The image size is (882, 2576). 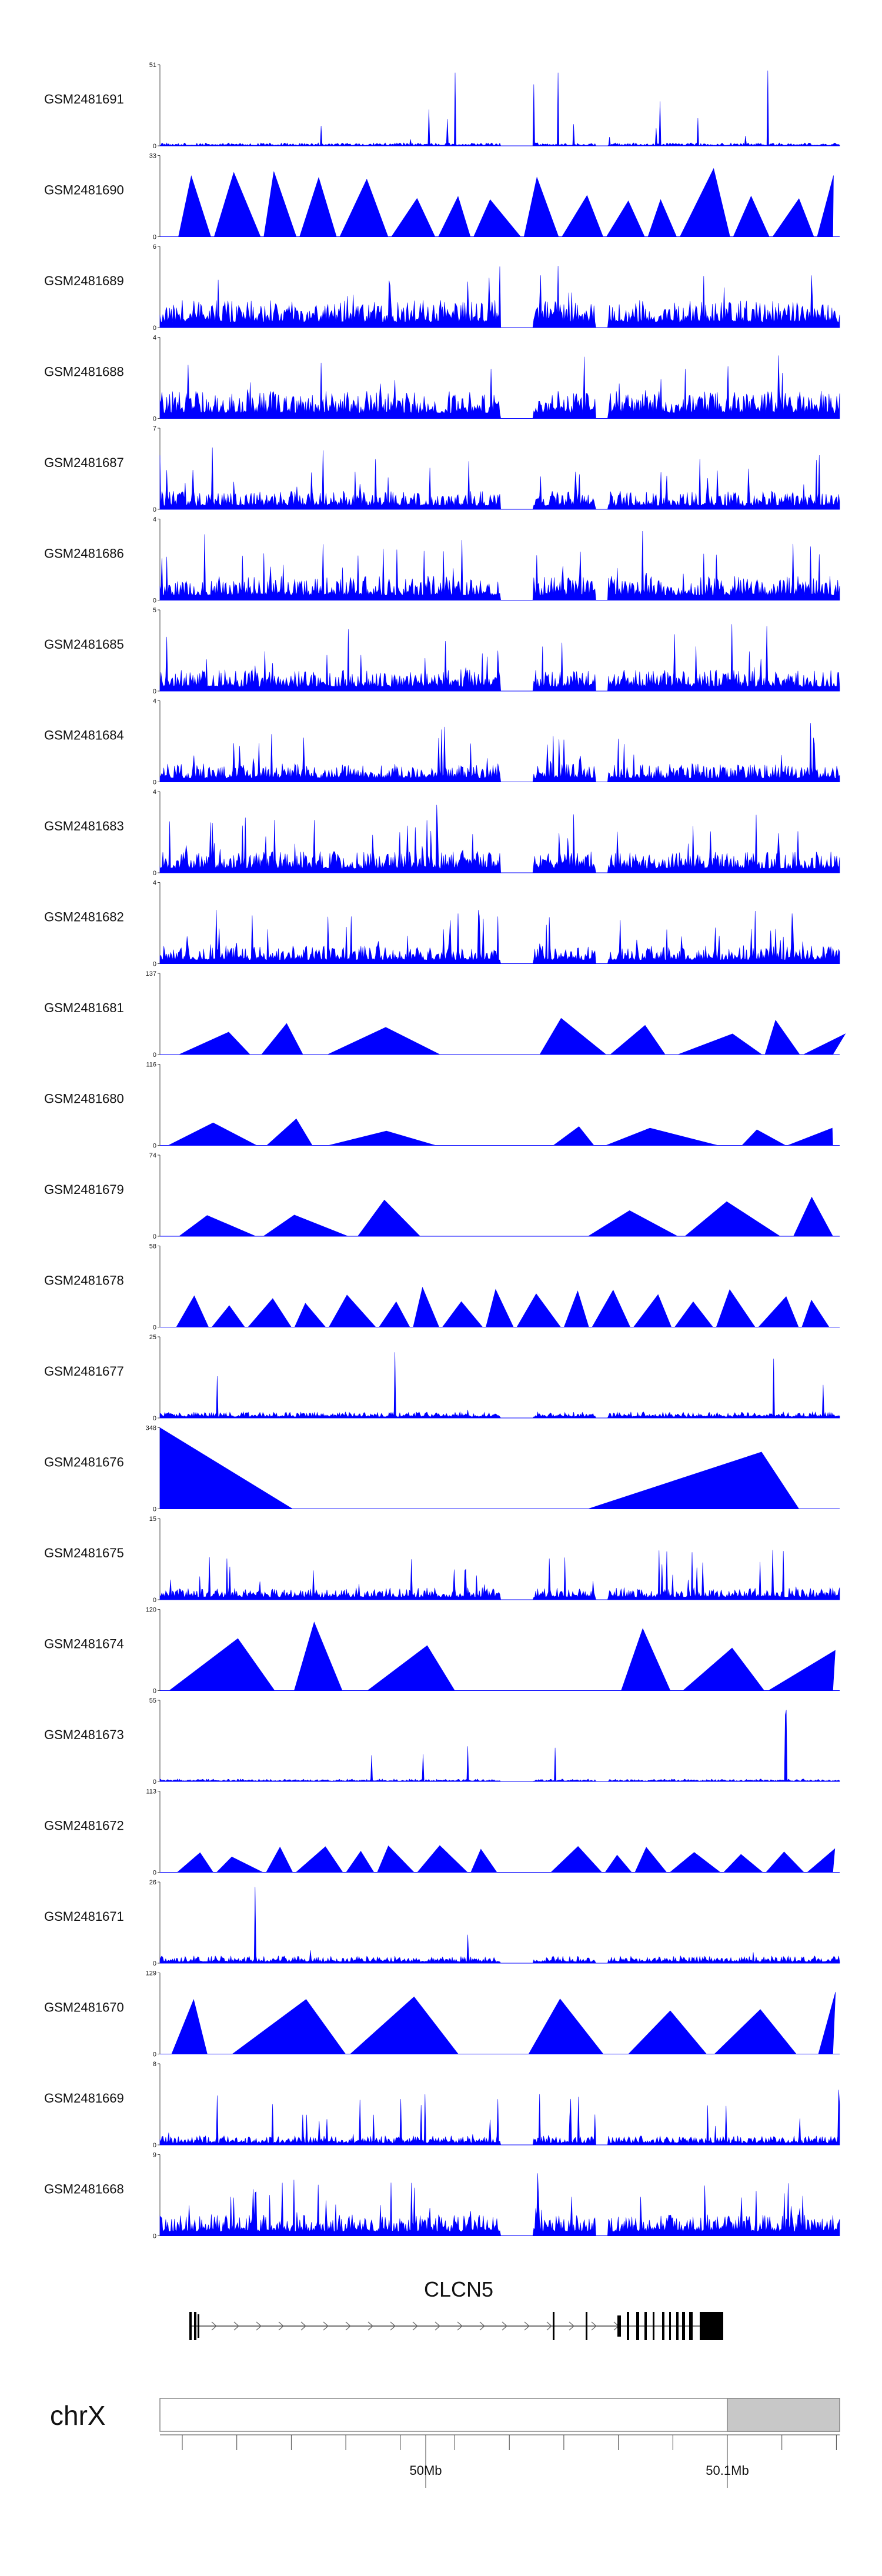 What do you see at coordinates (151, 1065) in the screenshot?
I see `track-ymax-label: 116` at bounding box center [151, 1065].